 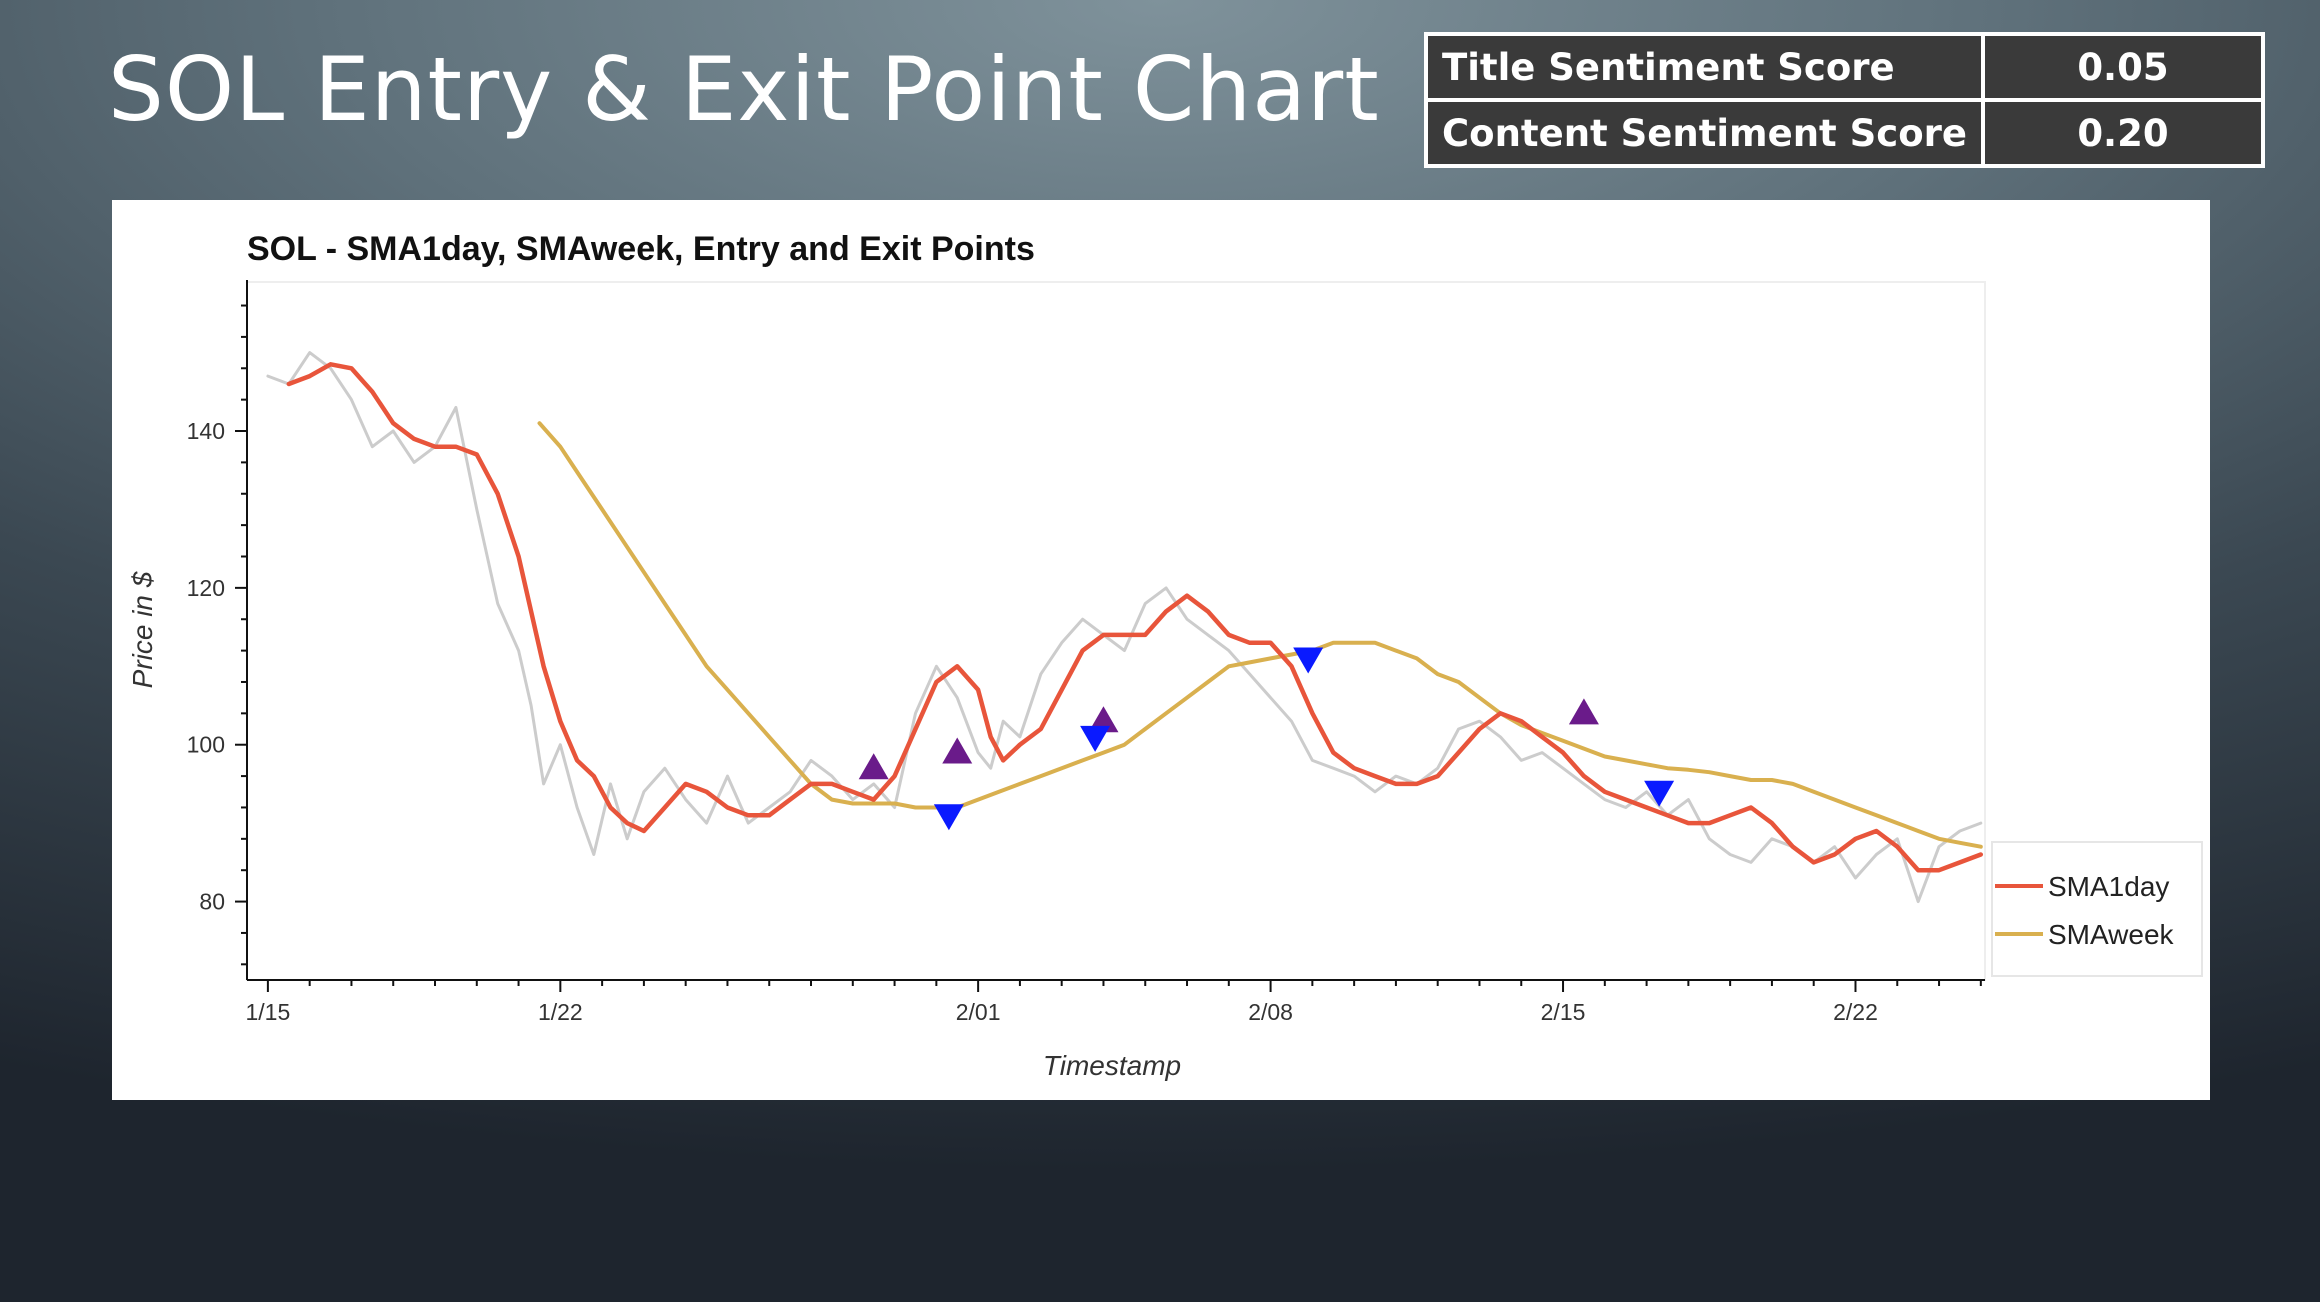 What do you see at coordinates (978, 1012) in the screenshot?
I see `x-tick-label: 2/01` at bounding box center [978, 1012].